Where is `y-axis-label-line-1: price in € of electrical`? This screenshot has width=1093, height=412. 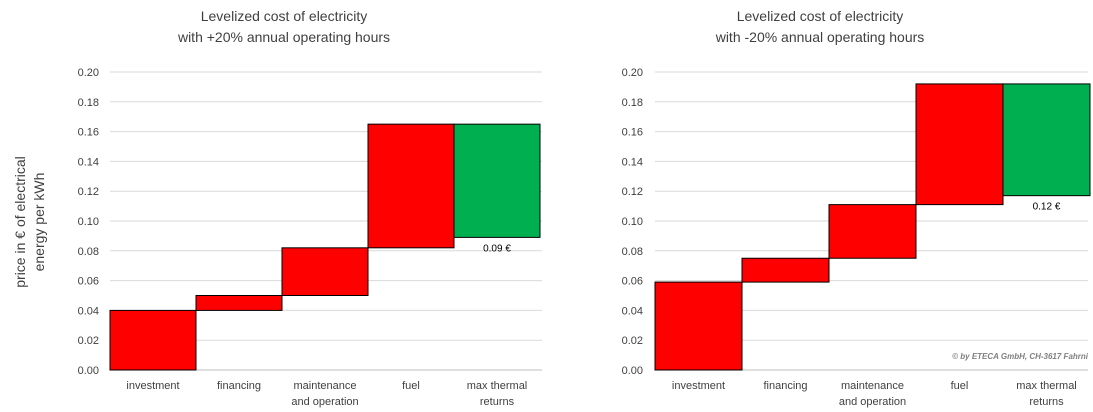
y-axis-label-line-1: price in € of electrical is located at coordinates (20, 222).